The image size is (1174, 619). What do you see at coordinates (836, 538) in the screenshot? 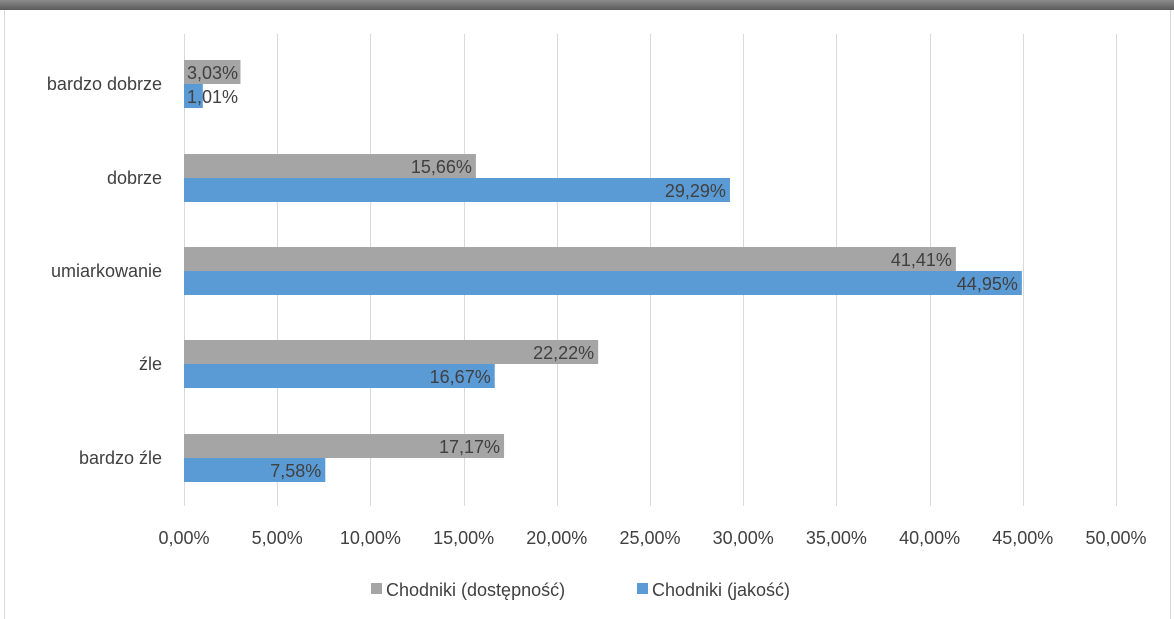
I see `x-tick-label: 35,00%` at bounding box center [836, 538].